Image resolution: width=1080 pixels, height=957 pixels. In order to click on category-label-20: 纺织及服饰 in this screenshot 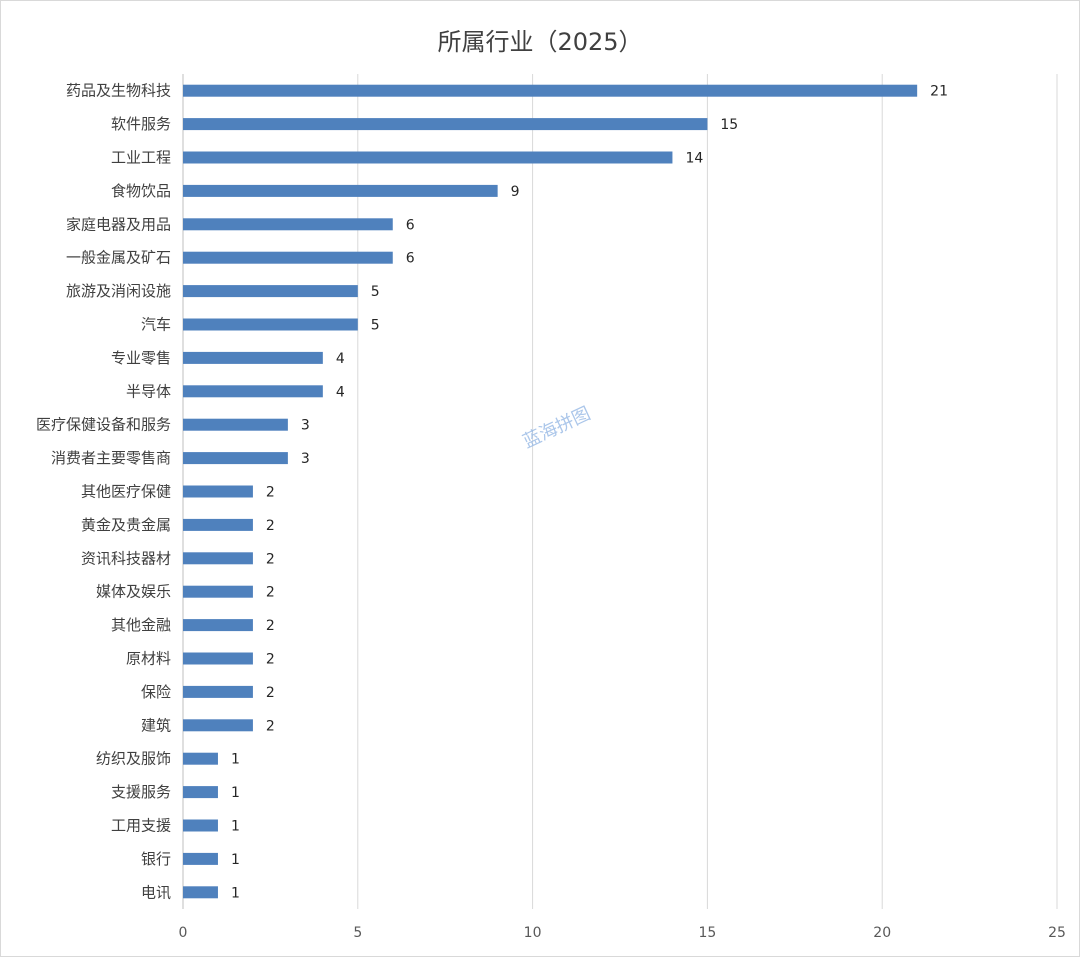, I will do `click(133, 759)`.